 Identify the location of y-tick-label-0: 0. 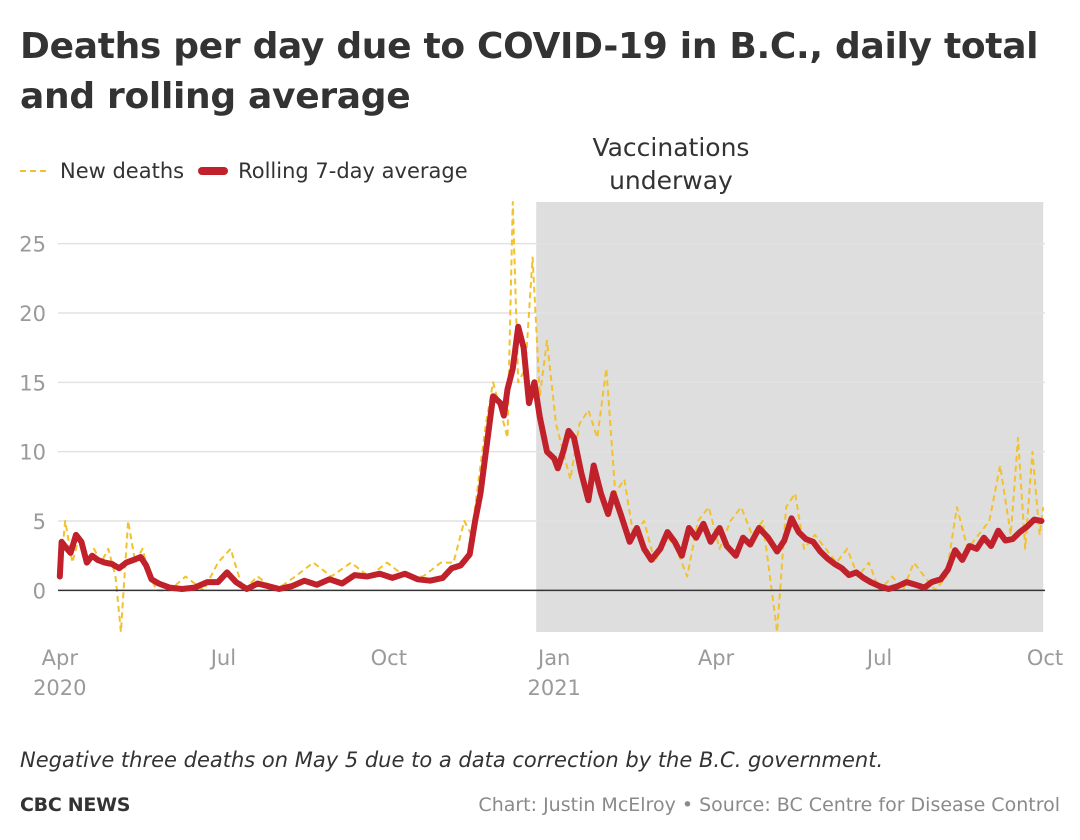
(39, 591).